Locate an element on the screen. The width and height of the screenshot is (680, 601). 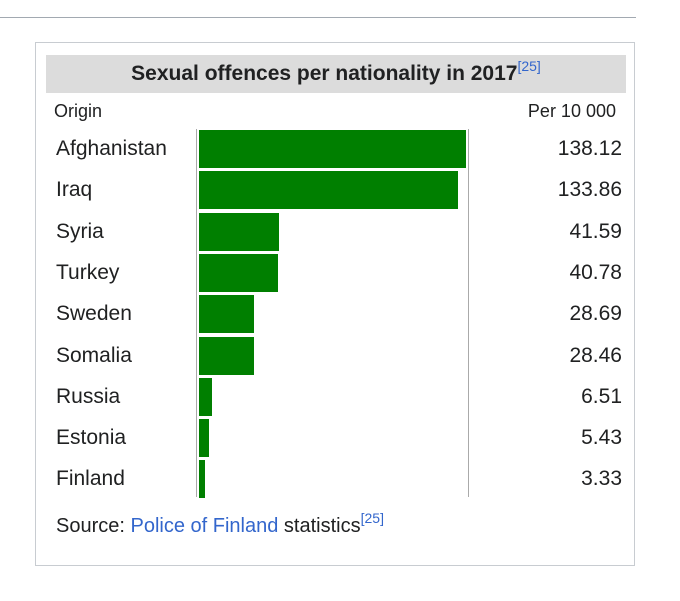
row-label-afghanistan: Afghanistan is located at coordinates (111, 148).